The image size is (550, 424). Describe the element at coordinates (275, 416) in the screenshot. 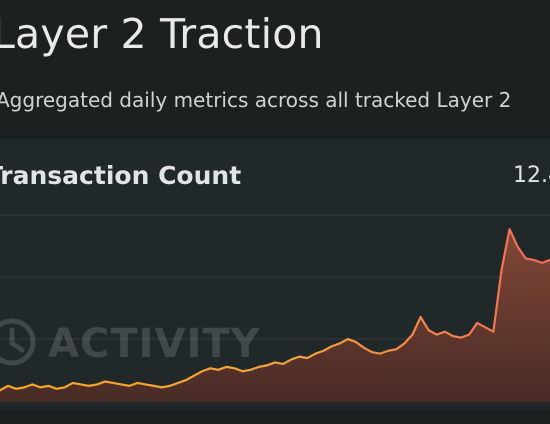

I see `bottom-strip` at that location.